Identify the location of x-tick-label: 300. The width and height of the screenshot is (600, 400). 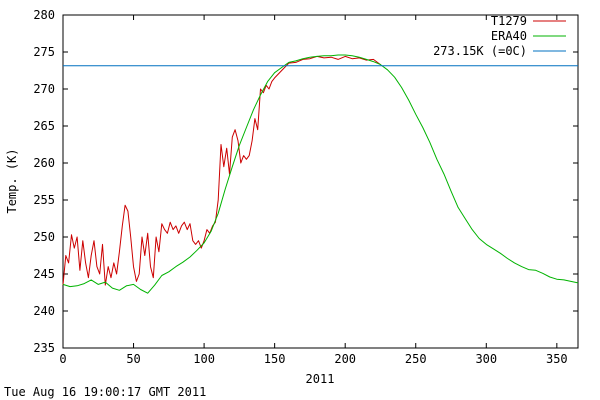
(486, 359).